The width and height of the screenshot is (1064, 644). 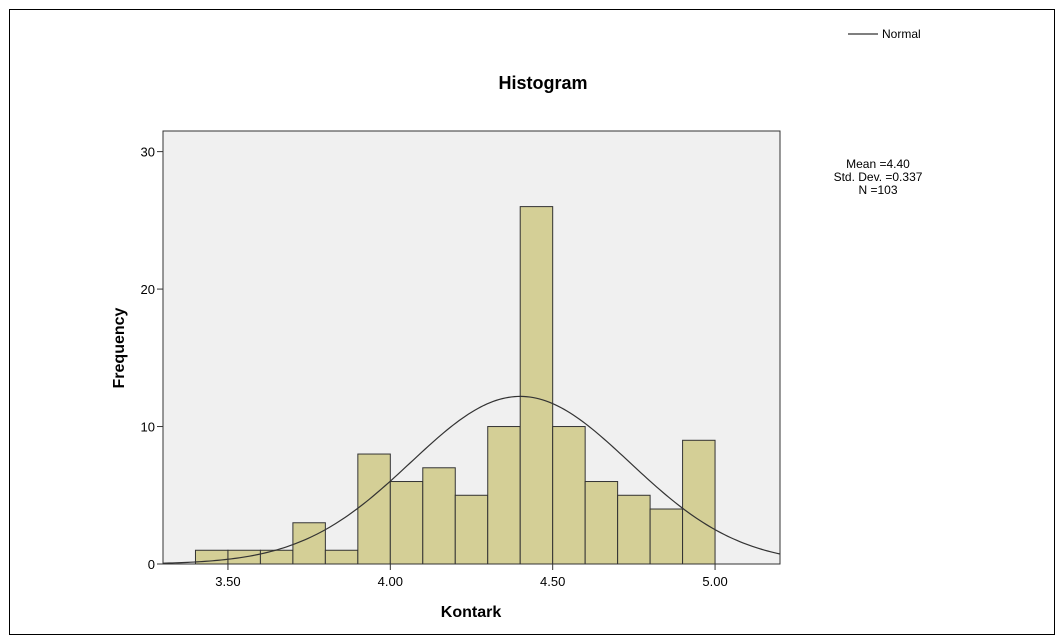 I want to click on x-tick-label-2: 4.50, so click(x=552, y=581).